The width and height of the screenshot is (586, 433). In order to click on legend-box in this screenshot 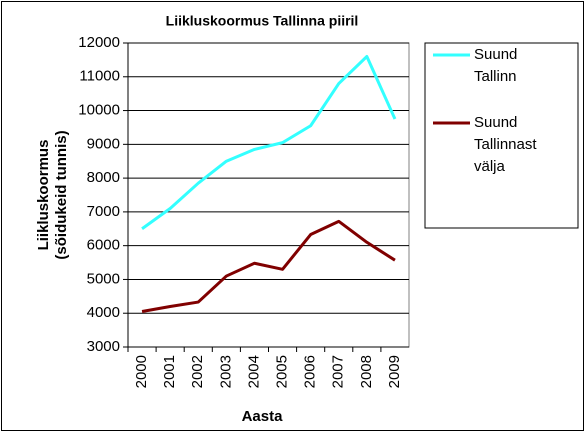, I will do `click(501, 135)`.